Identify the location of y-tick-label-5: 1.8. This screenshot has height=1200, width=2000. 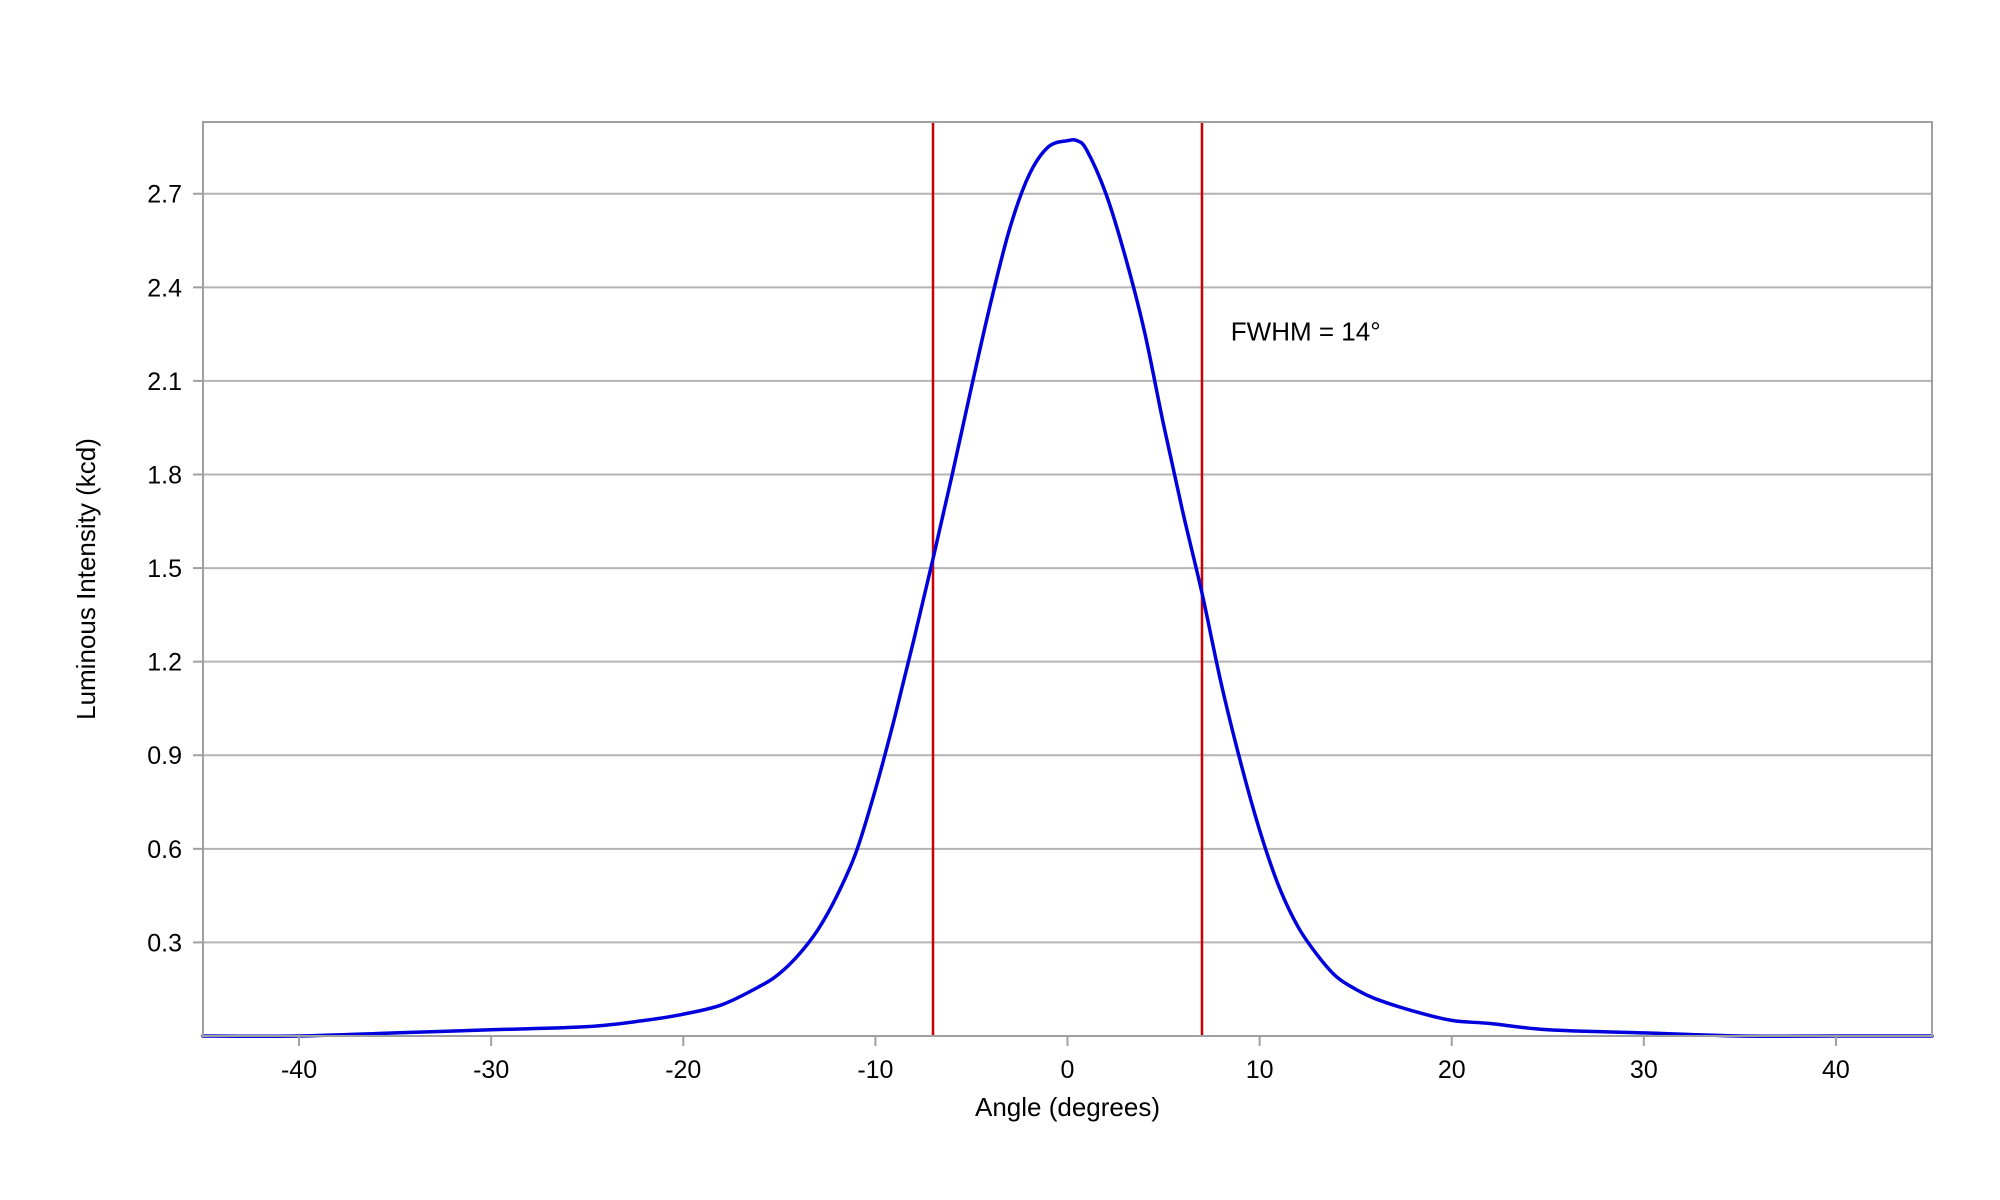
(164, 475).